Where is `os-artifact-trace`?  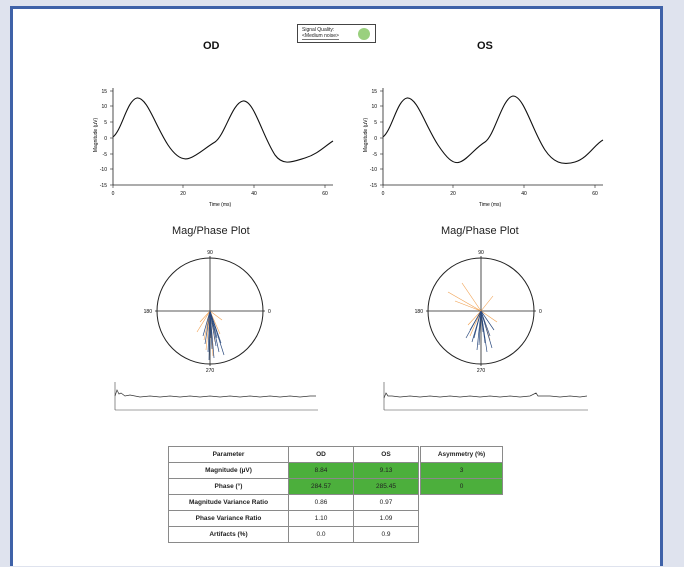
os-artifact-trace is located at coordinates (485, 396).